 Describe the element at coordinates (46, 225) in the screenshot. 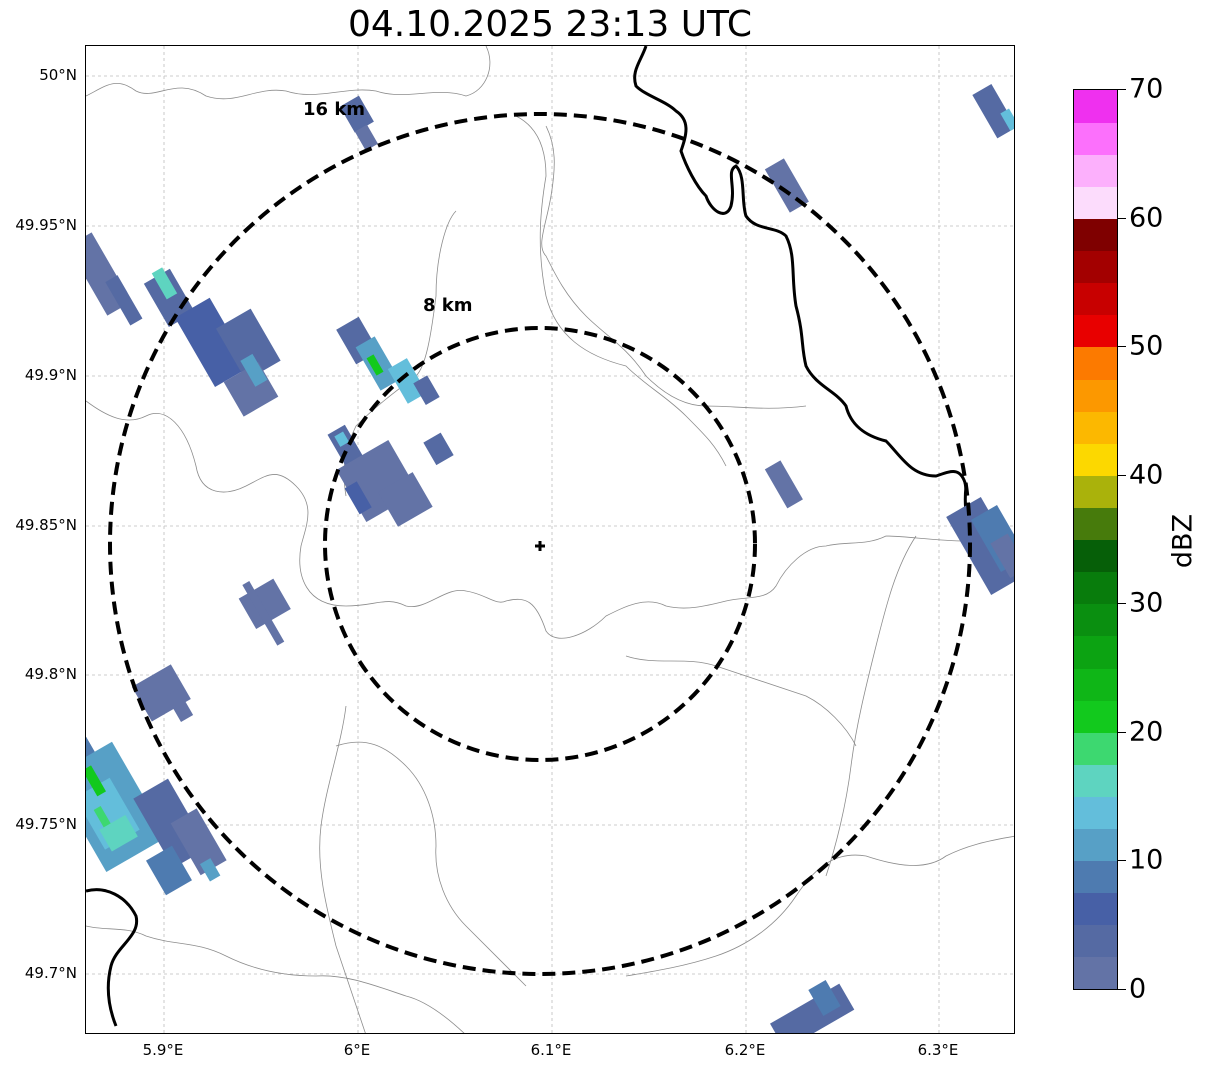

I see `lat-label: 49.95°N` at that location.